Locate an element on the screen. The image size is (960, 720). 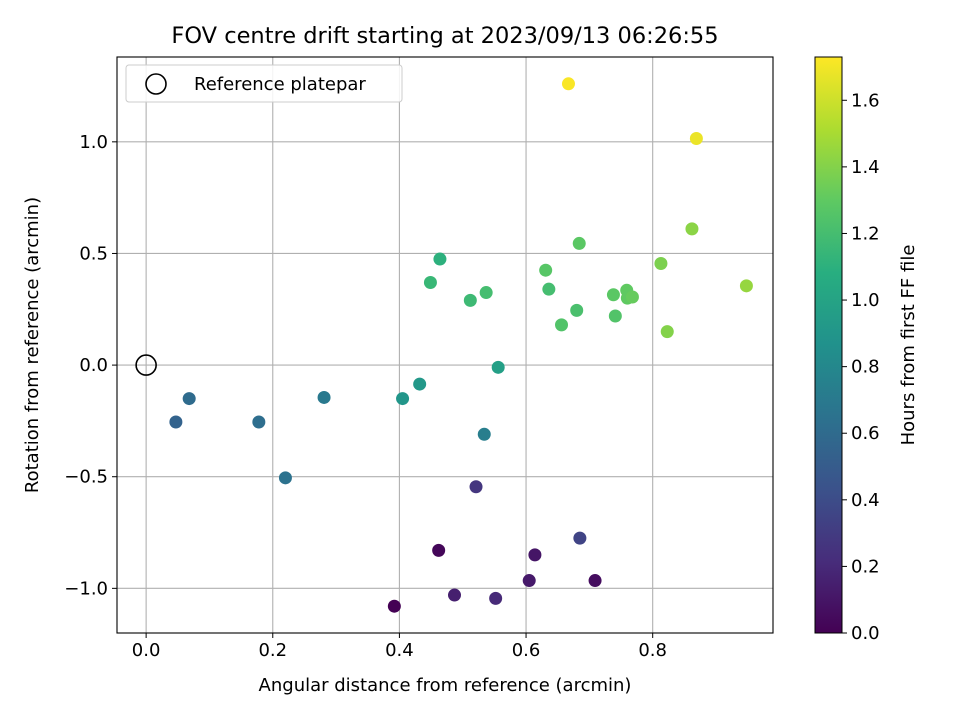
y-tick-label: 0.5 is located at coordinates (93, 253).